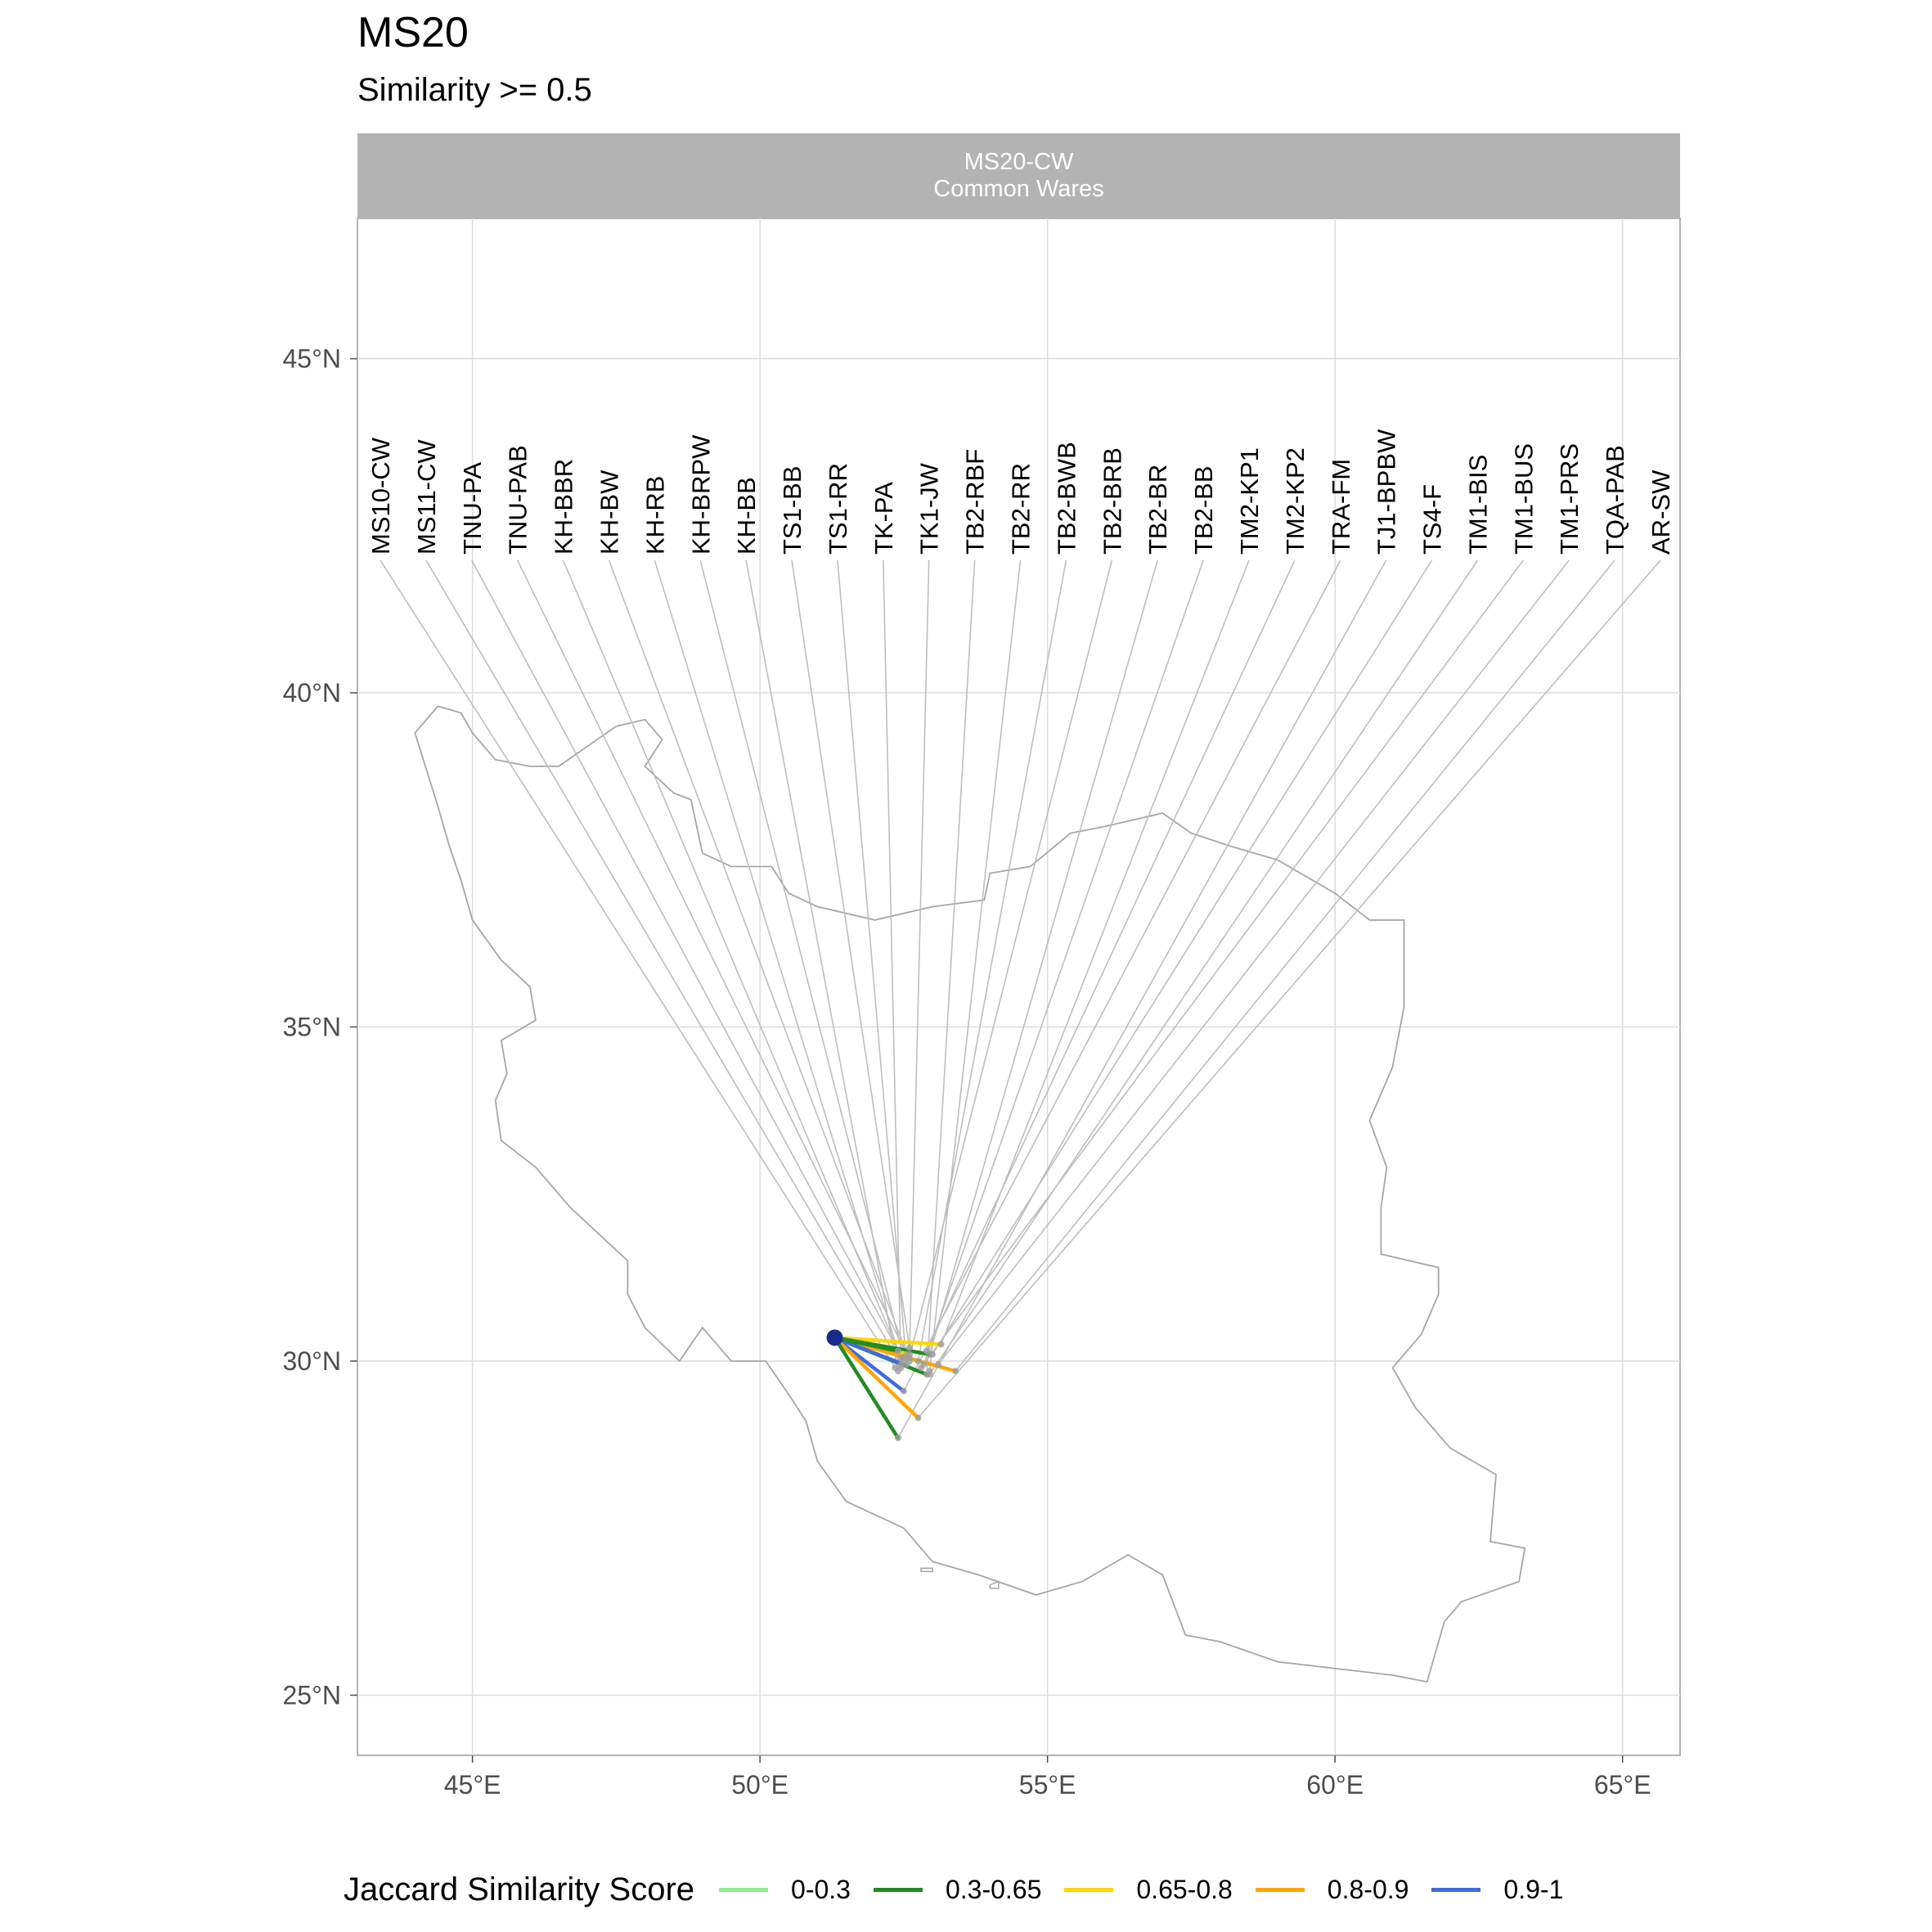 The height and width of the screenshot is (1932, 1932). Describe the element at coordinates (929, 509) in the screenshot. I see `site-label: TK1-JW` at that location.